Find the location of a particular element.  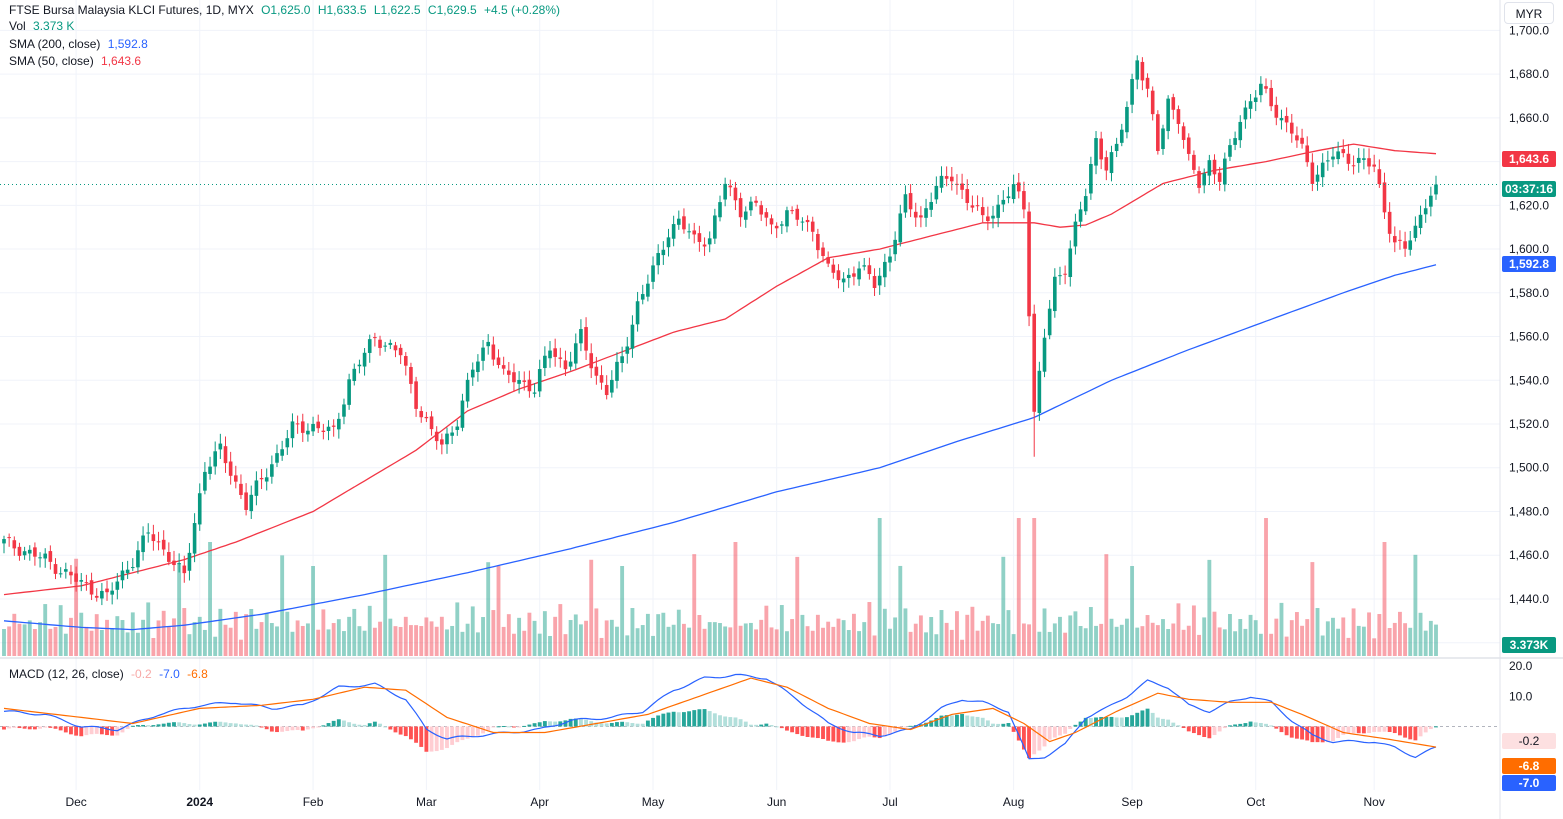

high-value: H1,633.5 is located at coordinates (342, 10).